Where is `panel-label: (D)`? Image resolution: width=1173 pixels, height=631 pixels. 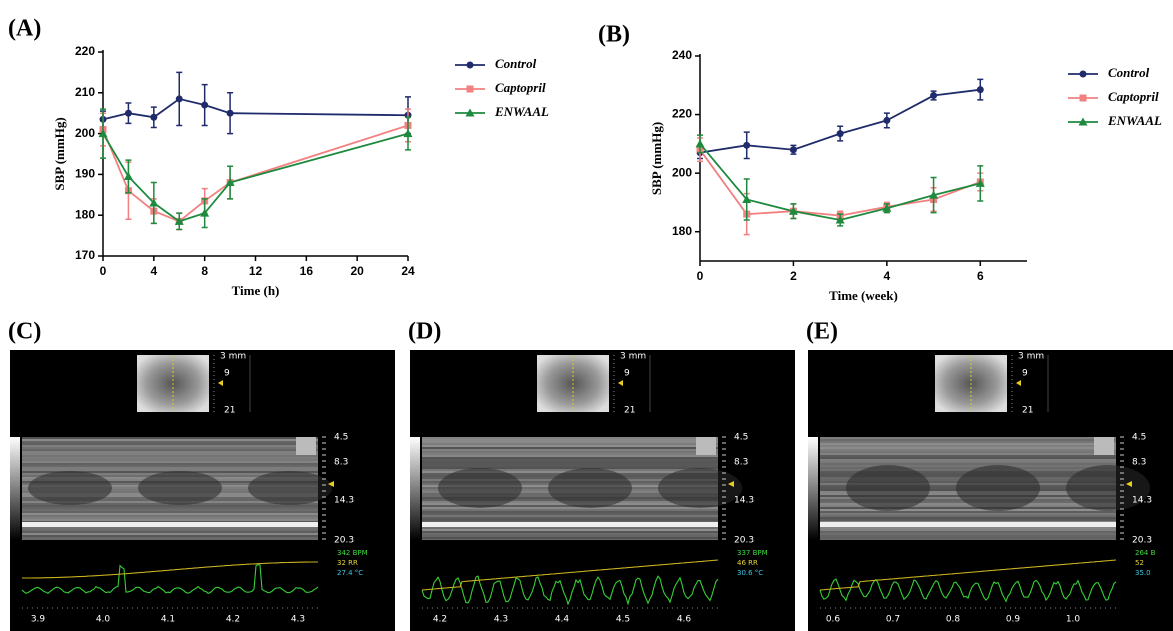
panel-label: (D) is located at coordinates (424, 332).